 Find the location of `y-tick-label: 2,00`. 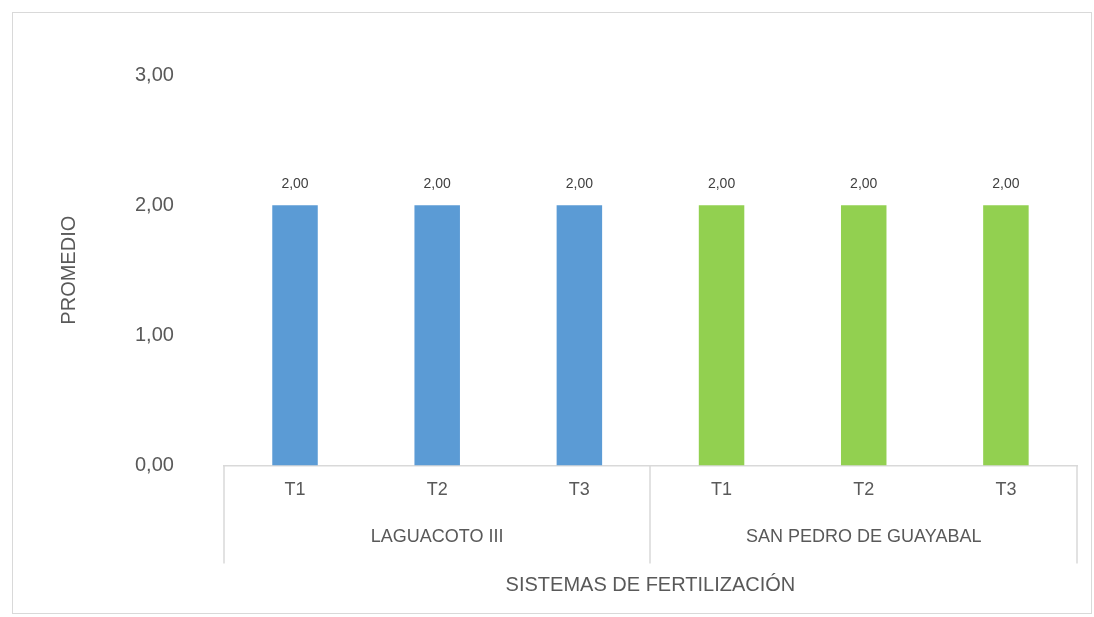

y-tick-label: 2,00 is located at coordinates (154, 203).